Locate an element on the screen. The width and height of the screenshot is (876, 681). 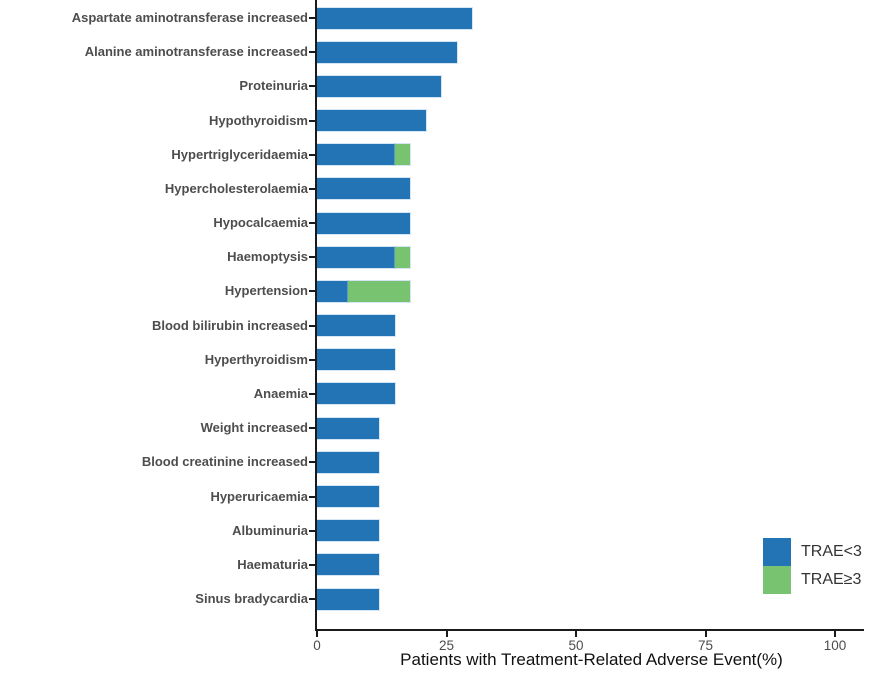
category-label: Blood creatinine increased is located at coordinates (224, 462).